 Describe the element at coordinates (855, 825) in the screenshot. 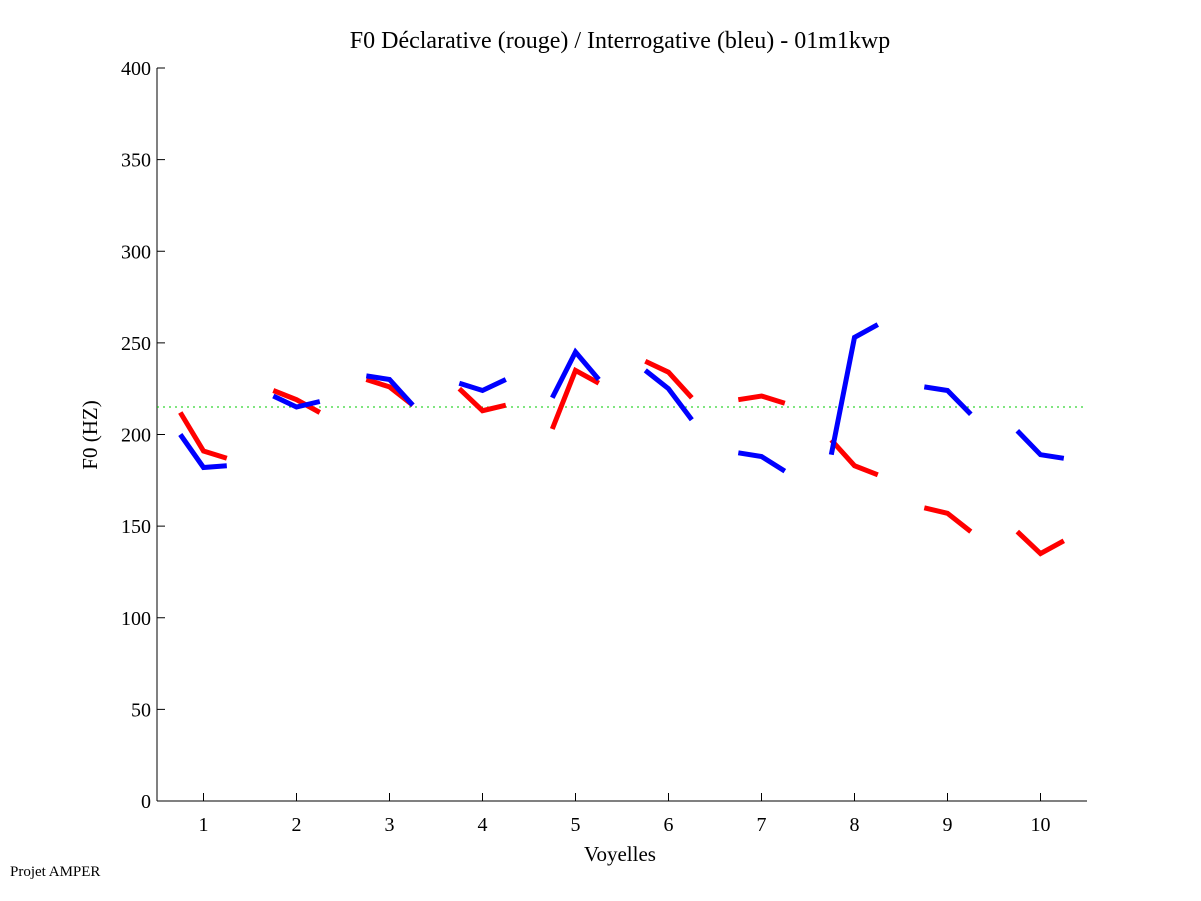

I see `x-tick-label: 8` at that location.